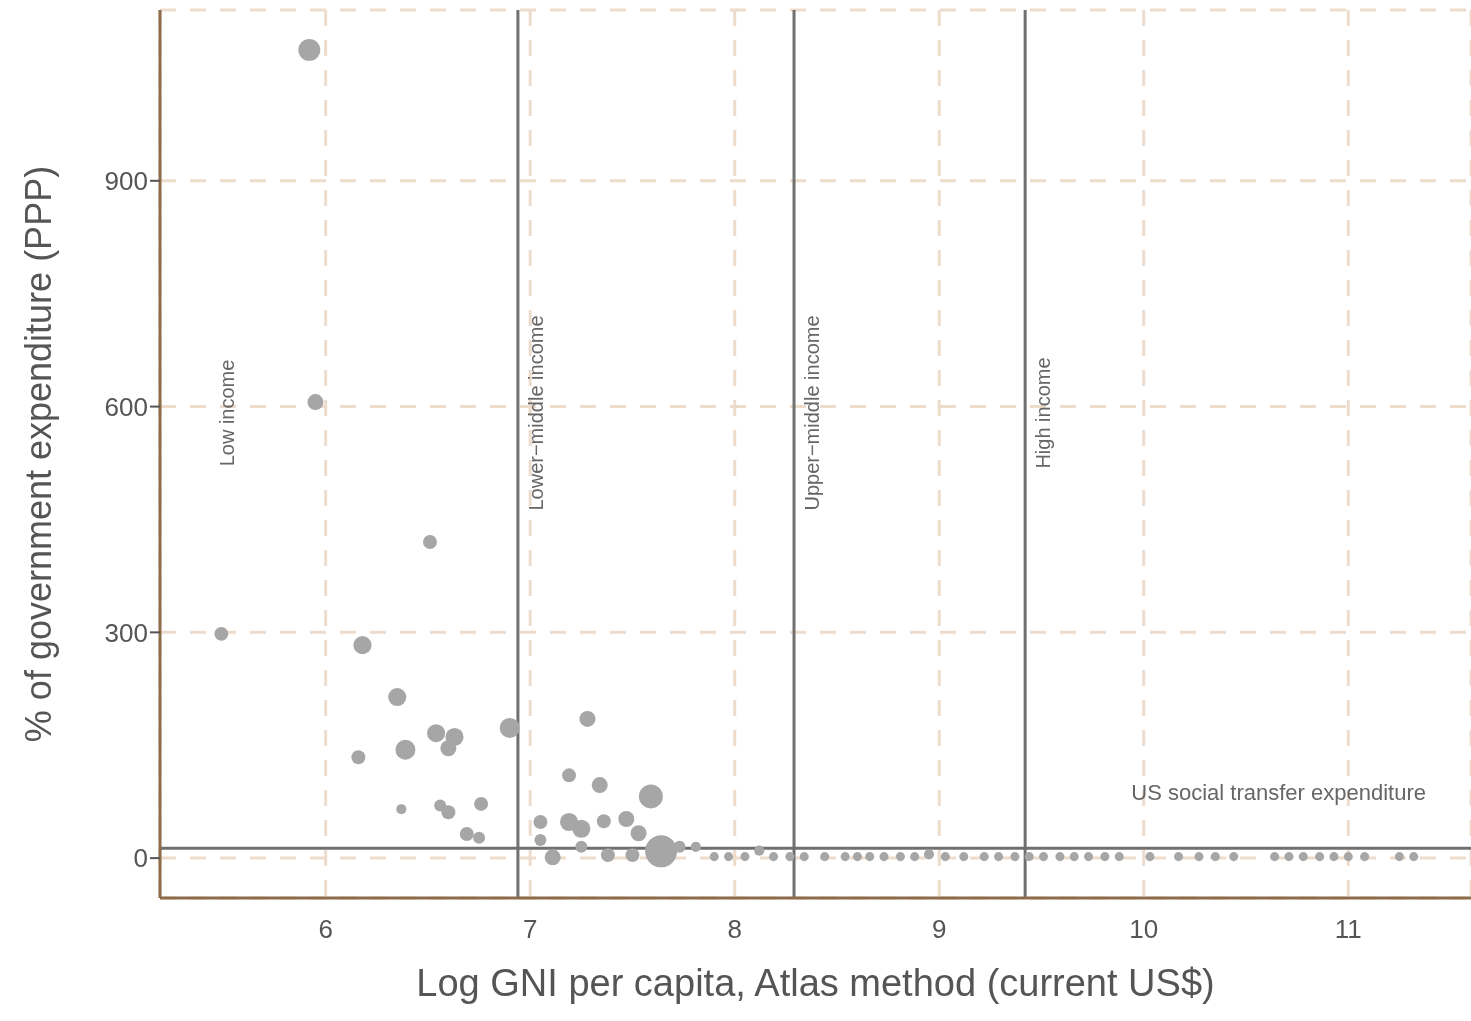 Image resolution: width=1471 pixels, height=1021 pixels. Describe the element at coordinates (536, 413) in the screenshot. I see `ref-line-label: Lower−middle income` at that location.